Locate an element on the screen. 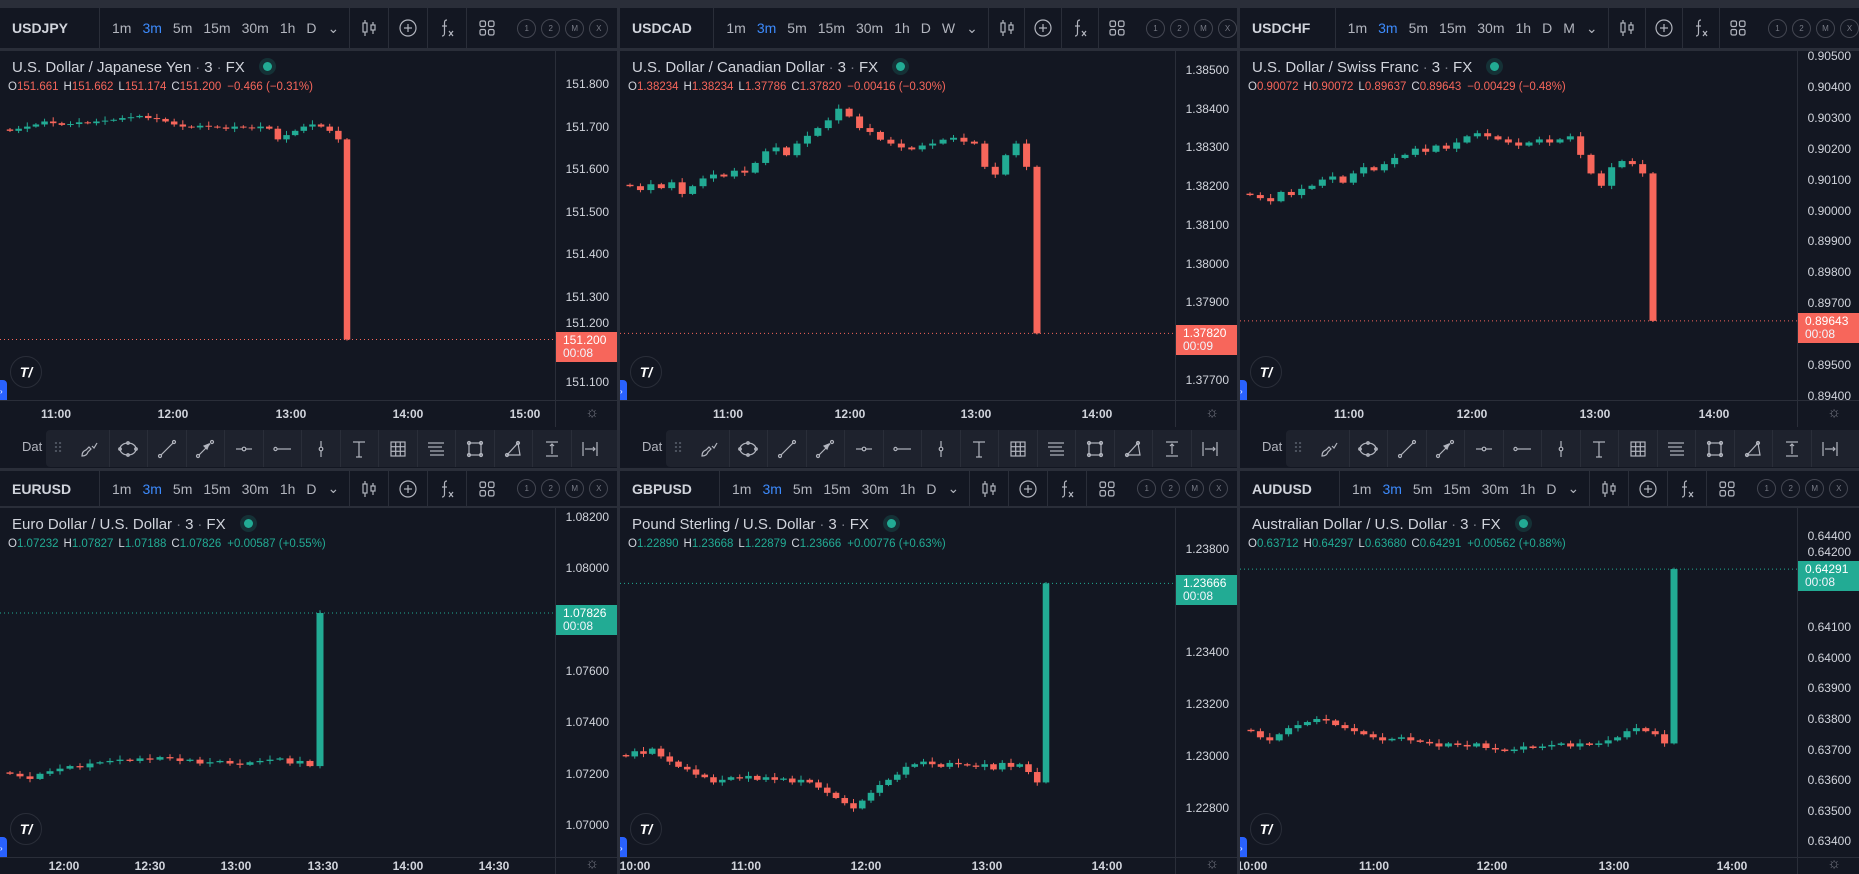 This screenshot has width=1859, height=874. symbol-search-button: USDJPY is located at coordinates (50, 28).